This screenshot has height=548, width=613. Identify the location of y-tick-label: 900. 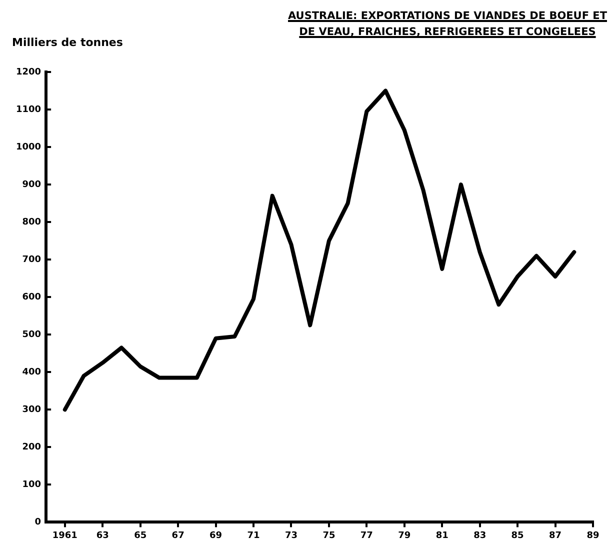
(32, 185).